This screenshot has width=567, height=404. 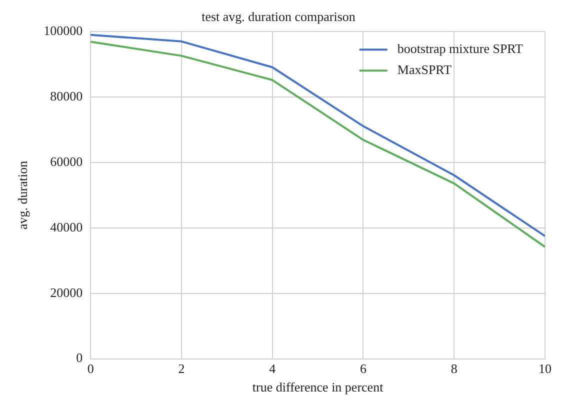 I want to click on x-tick-label: 8, so click(x=454, y=368).